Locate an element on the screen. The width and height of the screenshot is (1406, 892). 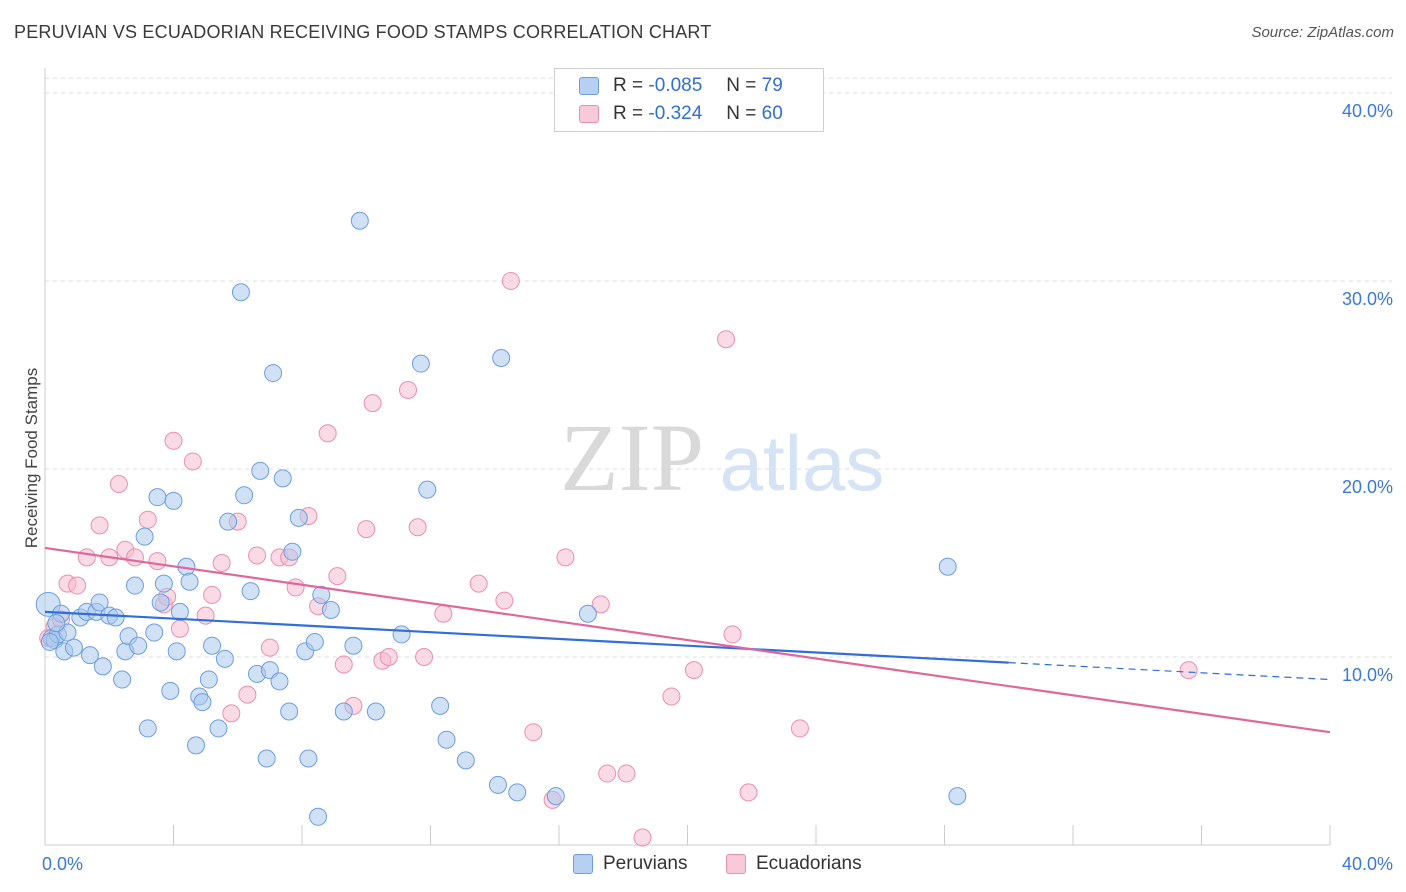
y-tick-label: 20.0% is located at coordinates (1367, 487).